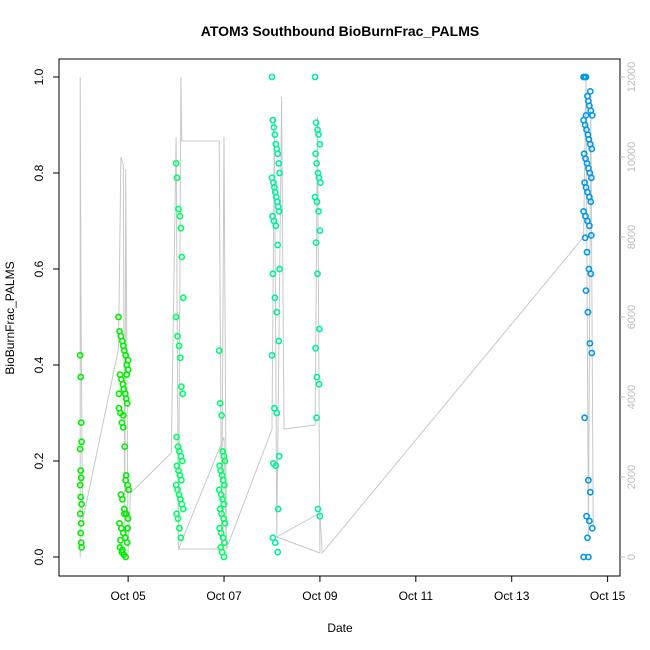  What do you see at coordinates (632, 557) in the screenshot?
I see `y2-tick-label: 0` at bounding box center [632, 557].